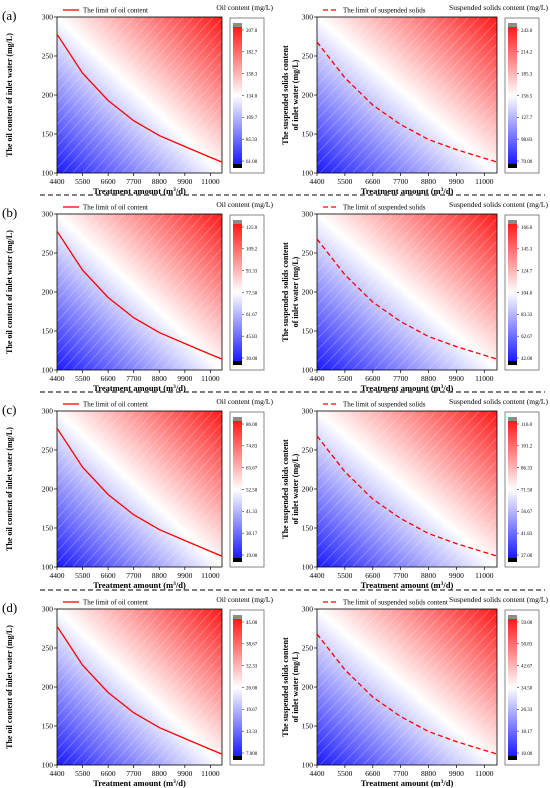  I want to click on colorbar-tick-label: 59.00, so click(527, 623).